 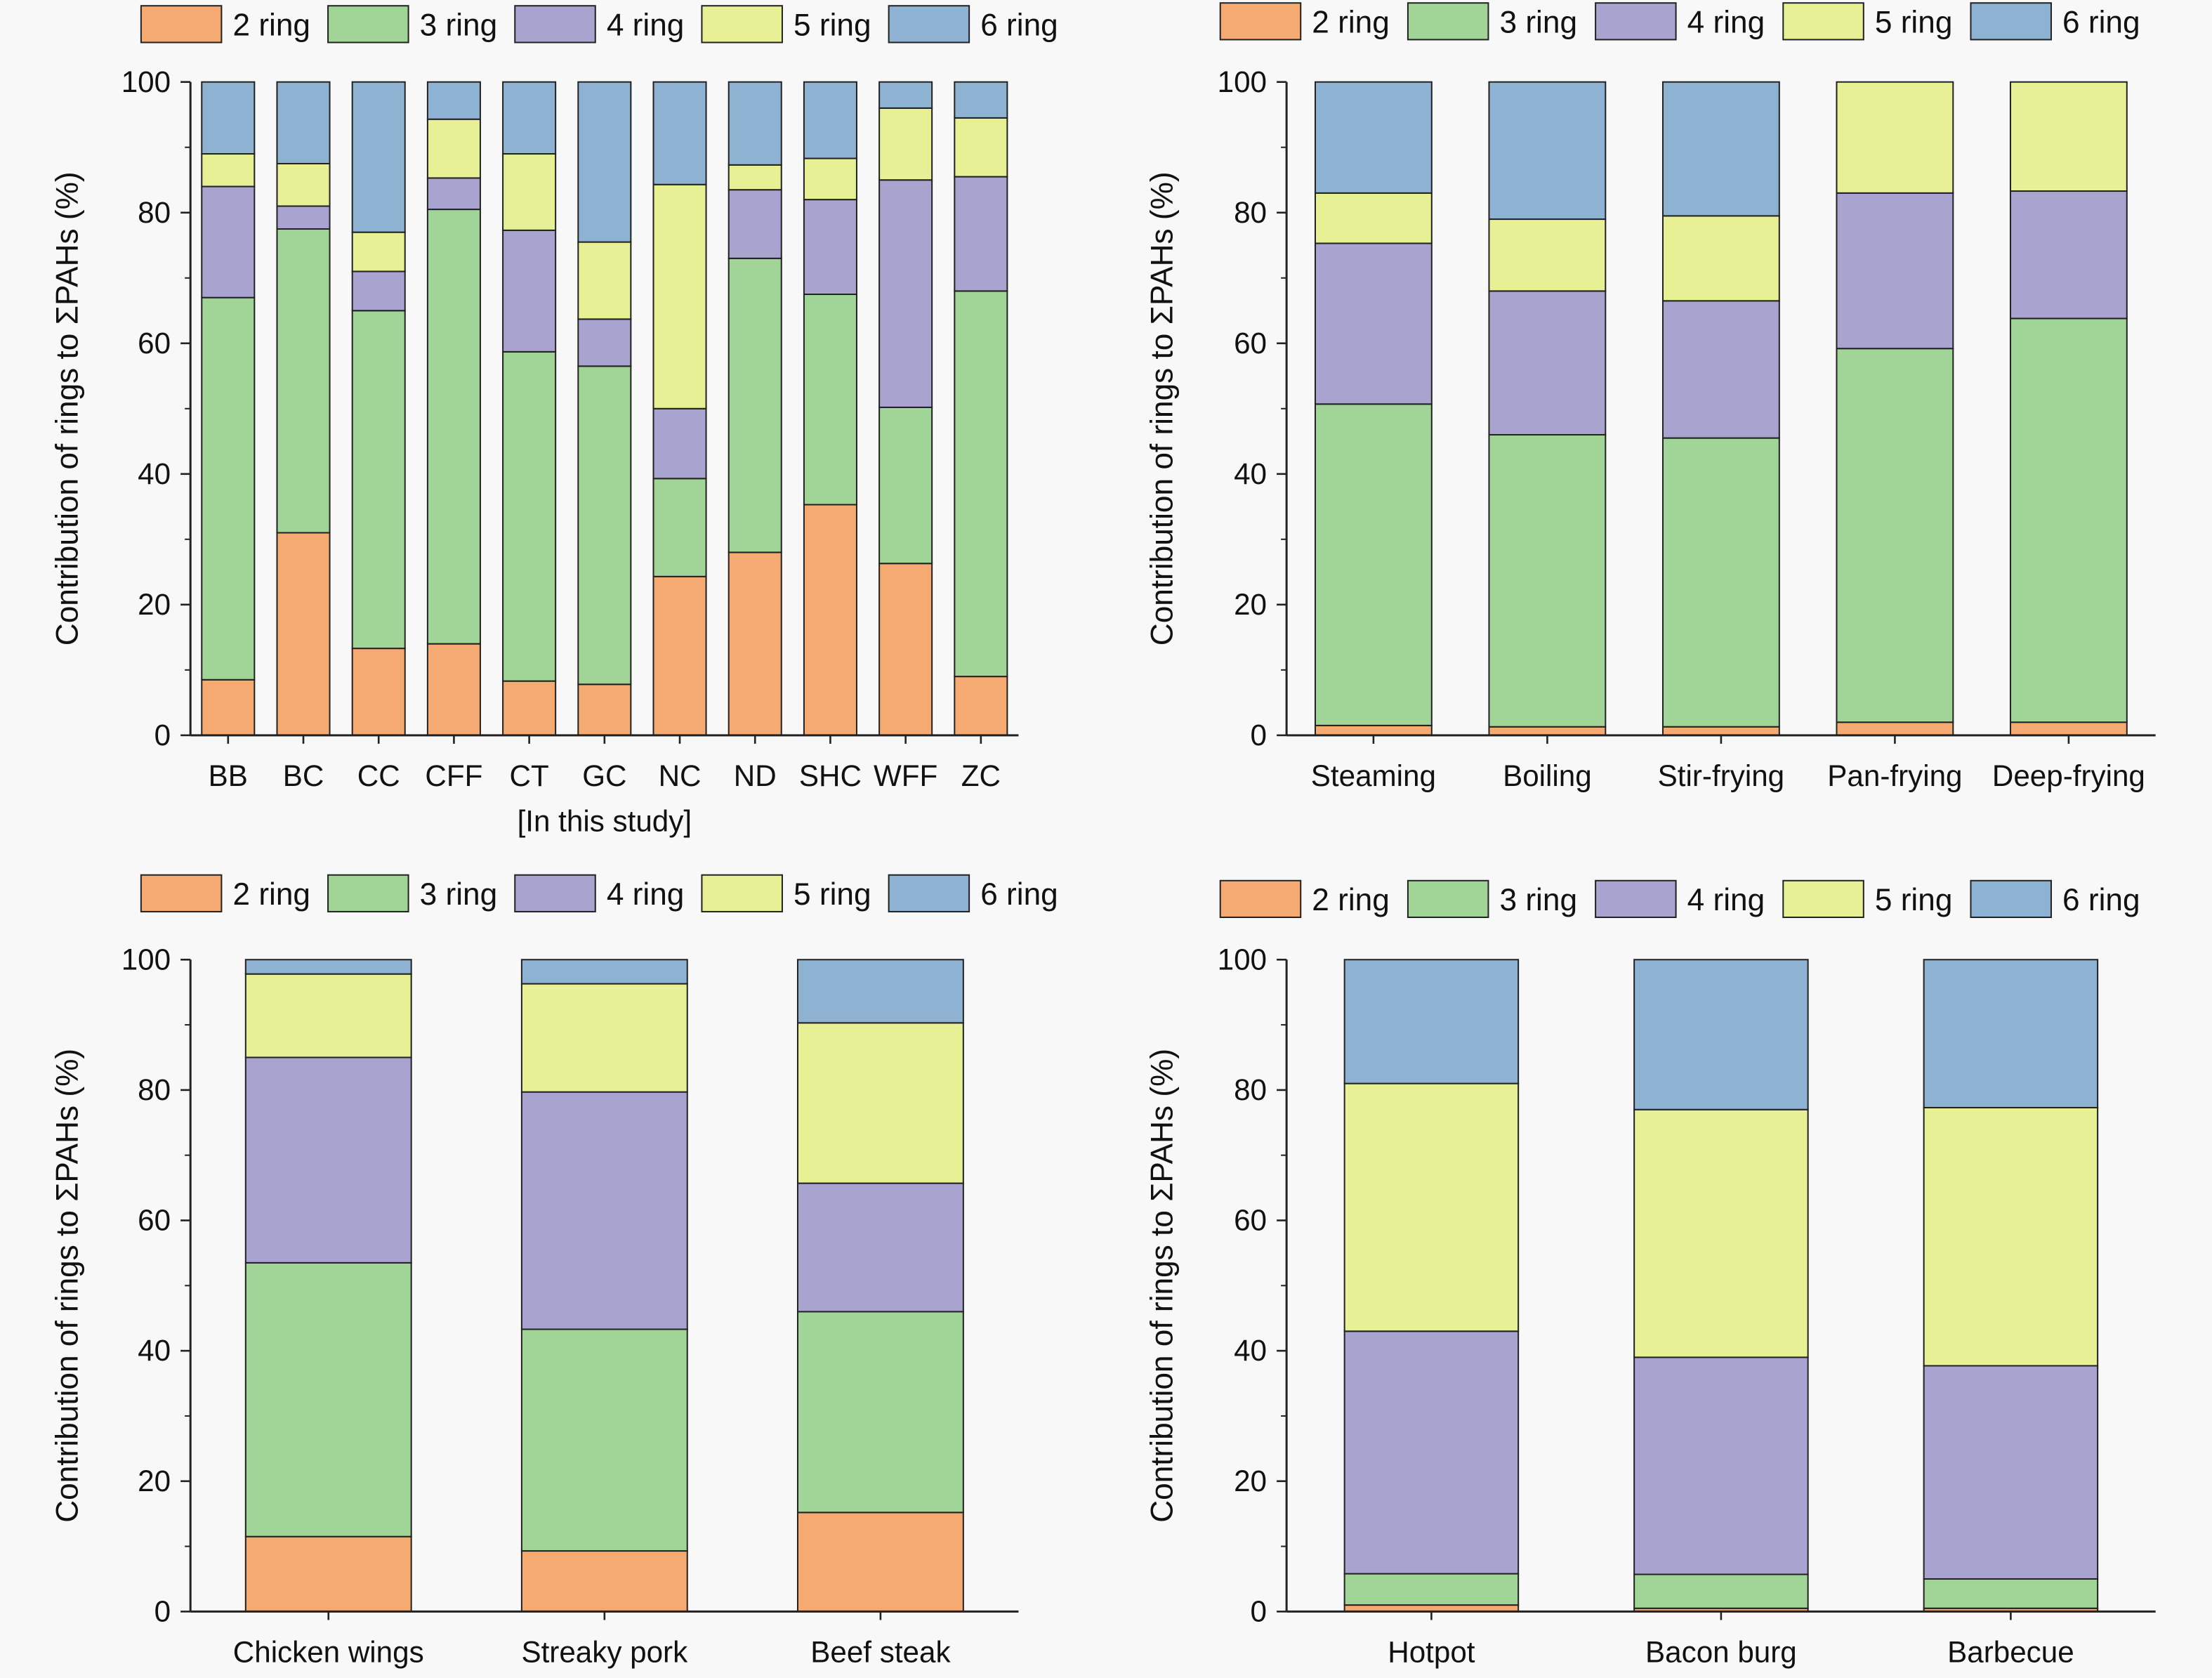 What do you see at coordinates (880, 1247) in the screenshot?
I see `bar-segment-Beef-steak-4-ring` at bounding box center [880, 1247].